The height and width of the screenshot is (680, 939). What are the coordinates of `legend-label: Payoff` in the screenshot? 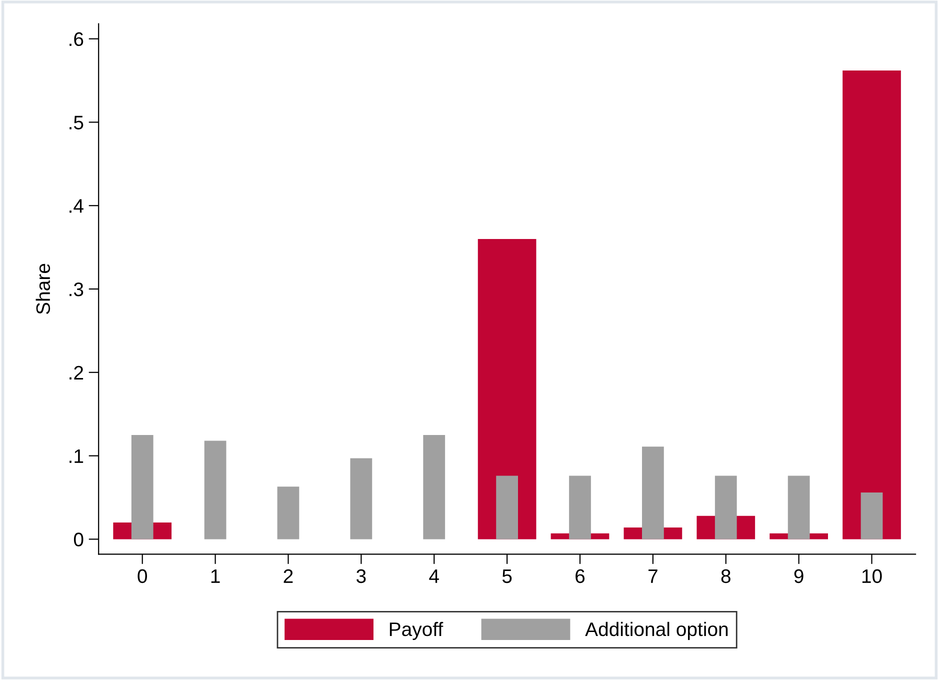 It's located at (417, 631).